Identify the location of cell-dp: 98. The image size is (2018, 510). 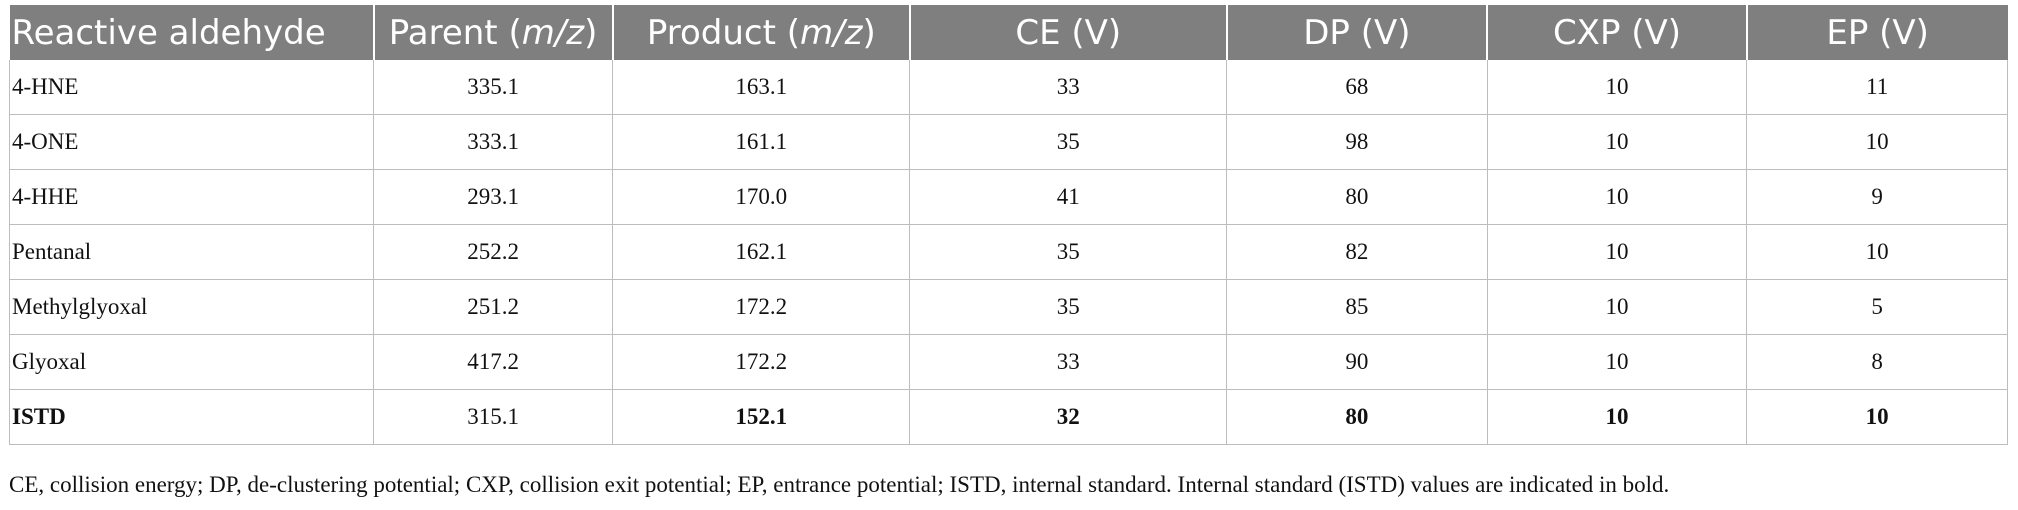
(1357, 142).